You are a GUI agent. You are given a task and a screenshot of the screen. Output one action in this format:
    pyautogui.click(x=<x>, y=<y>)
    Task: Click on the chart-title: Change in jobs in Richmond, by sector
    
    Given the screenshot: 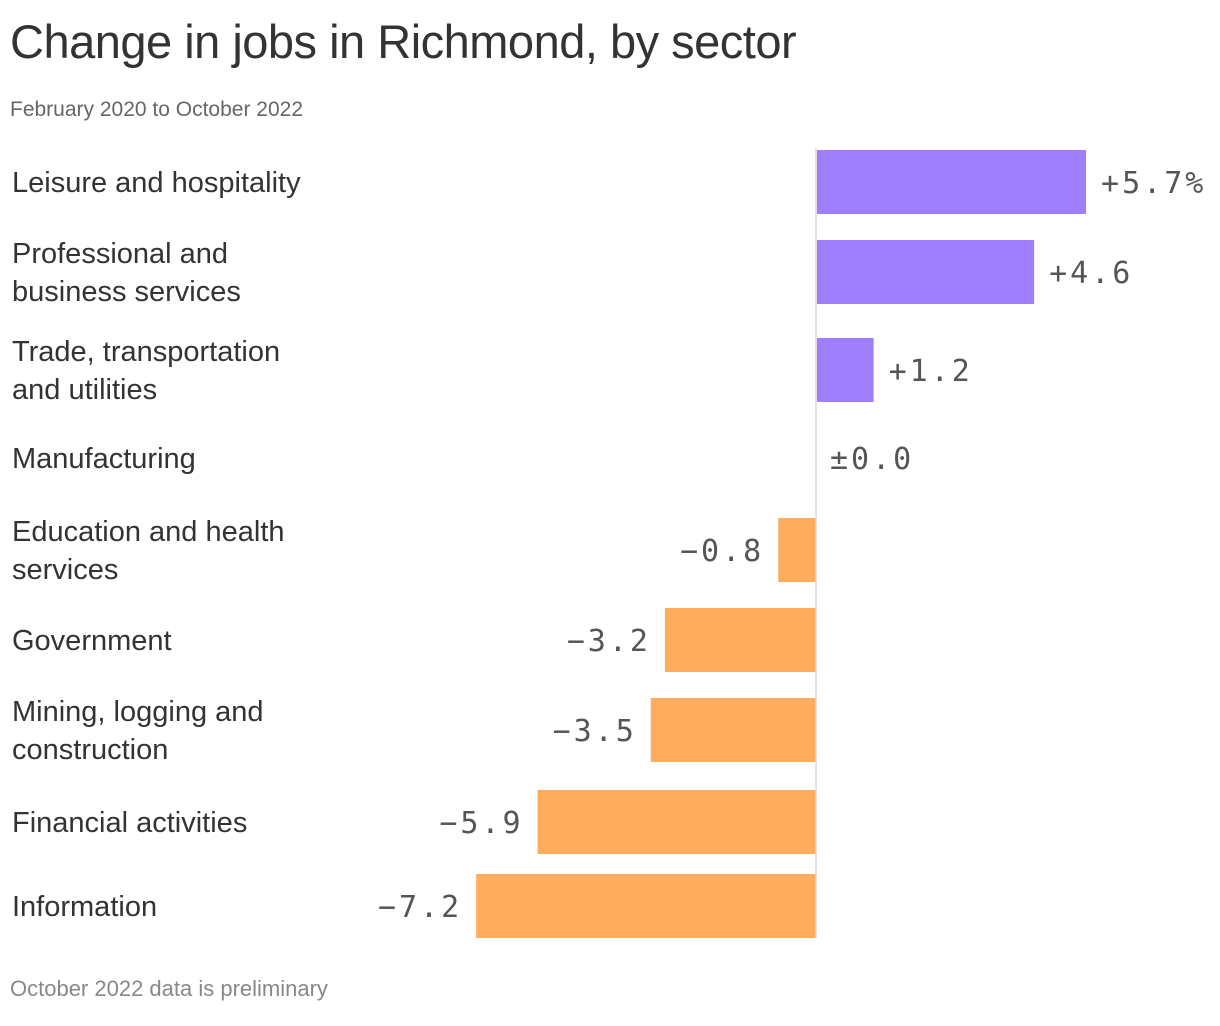 What is the action you would take?
    pyautogui.click(x=403, y=41)
    